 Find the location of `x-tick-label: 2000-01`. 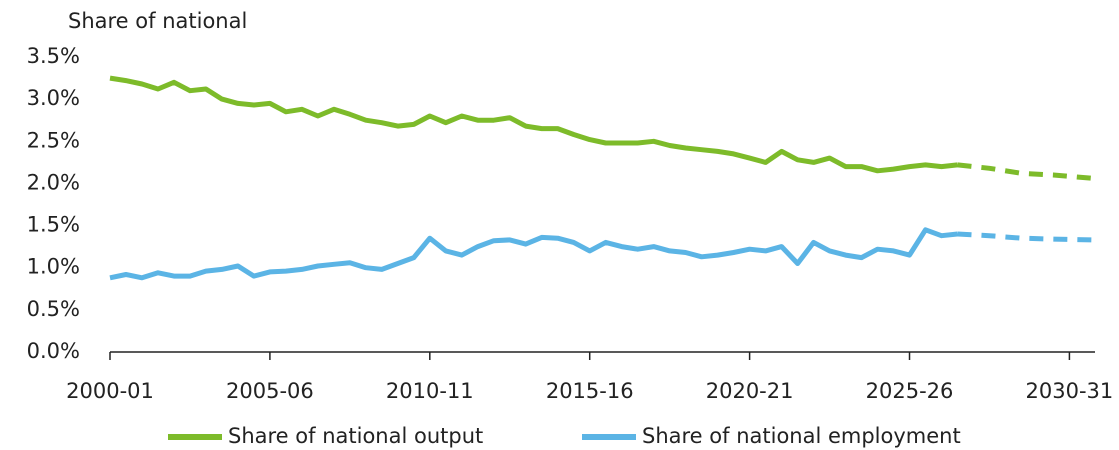

x-tick-label: 2000-01 is located at coordinates (110, 391).